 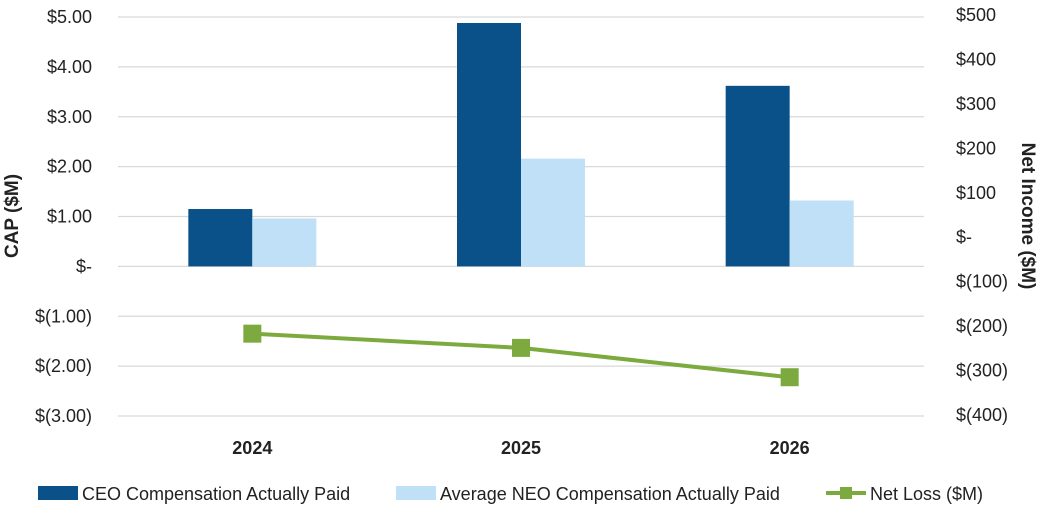 I want to click on right-tick-label: $200, so click(x=976, y=148).